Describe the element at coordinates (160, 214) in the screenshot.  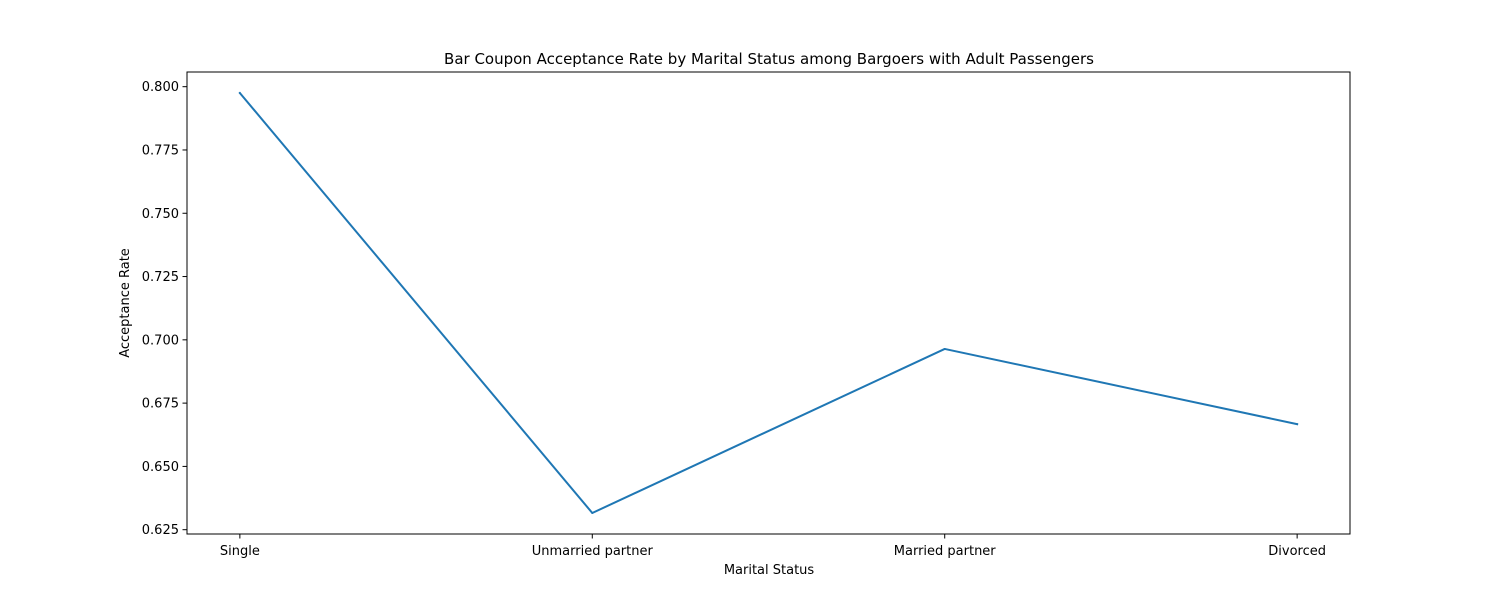
I see `y-tick-label: 0.750` at that location.